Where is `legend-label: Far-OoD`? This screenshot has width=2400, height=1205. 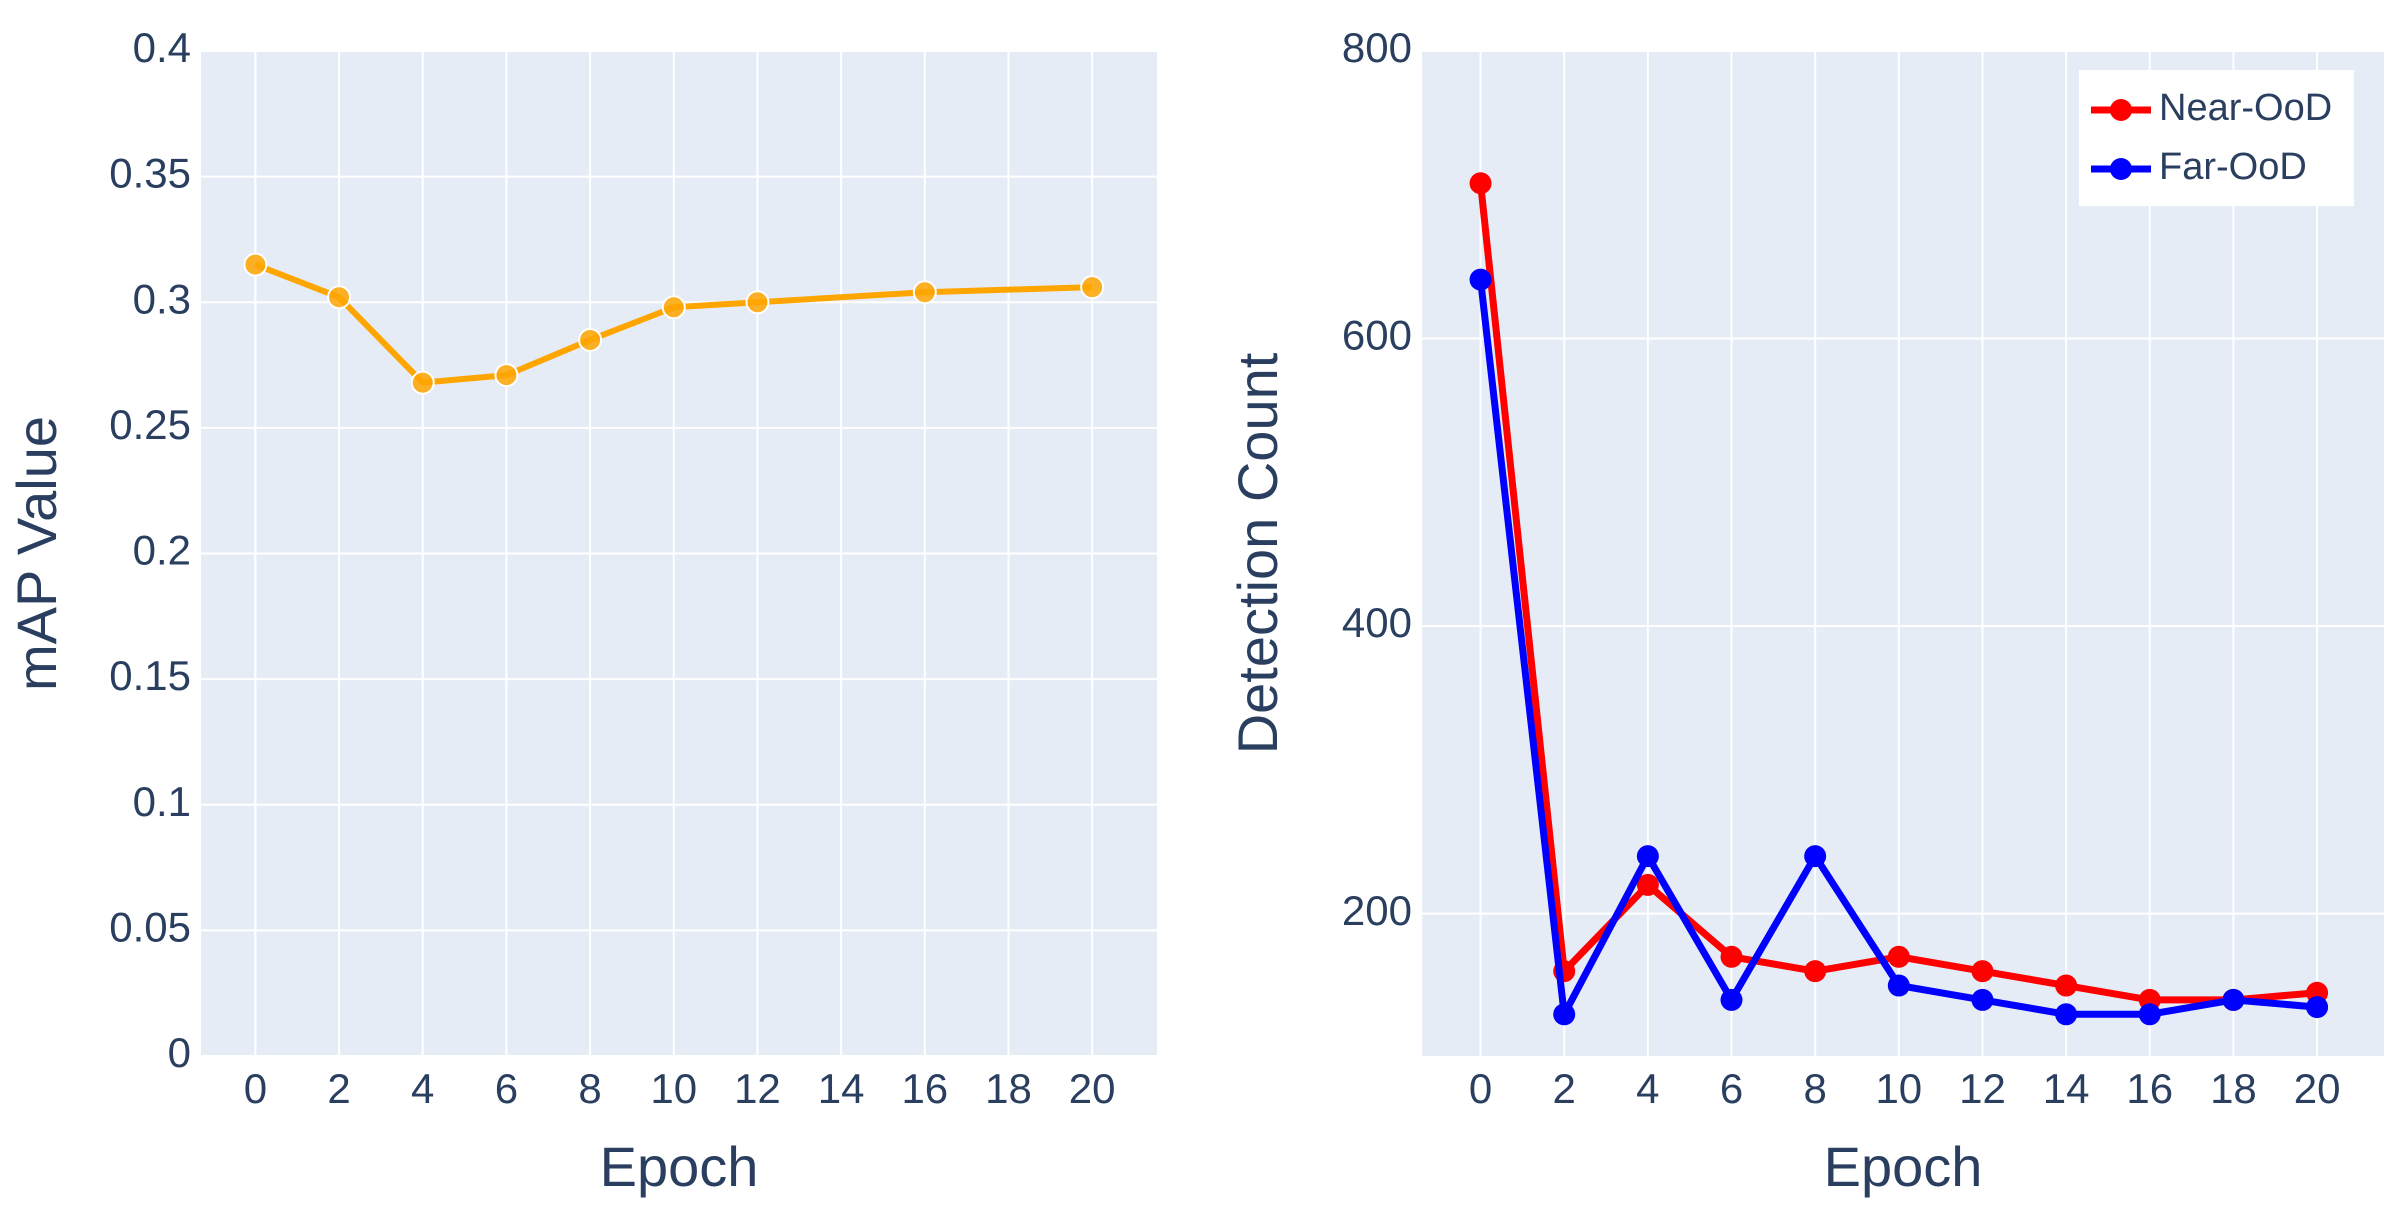
legend-label: Far-OoD is located at coordinates (2233, 167).